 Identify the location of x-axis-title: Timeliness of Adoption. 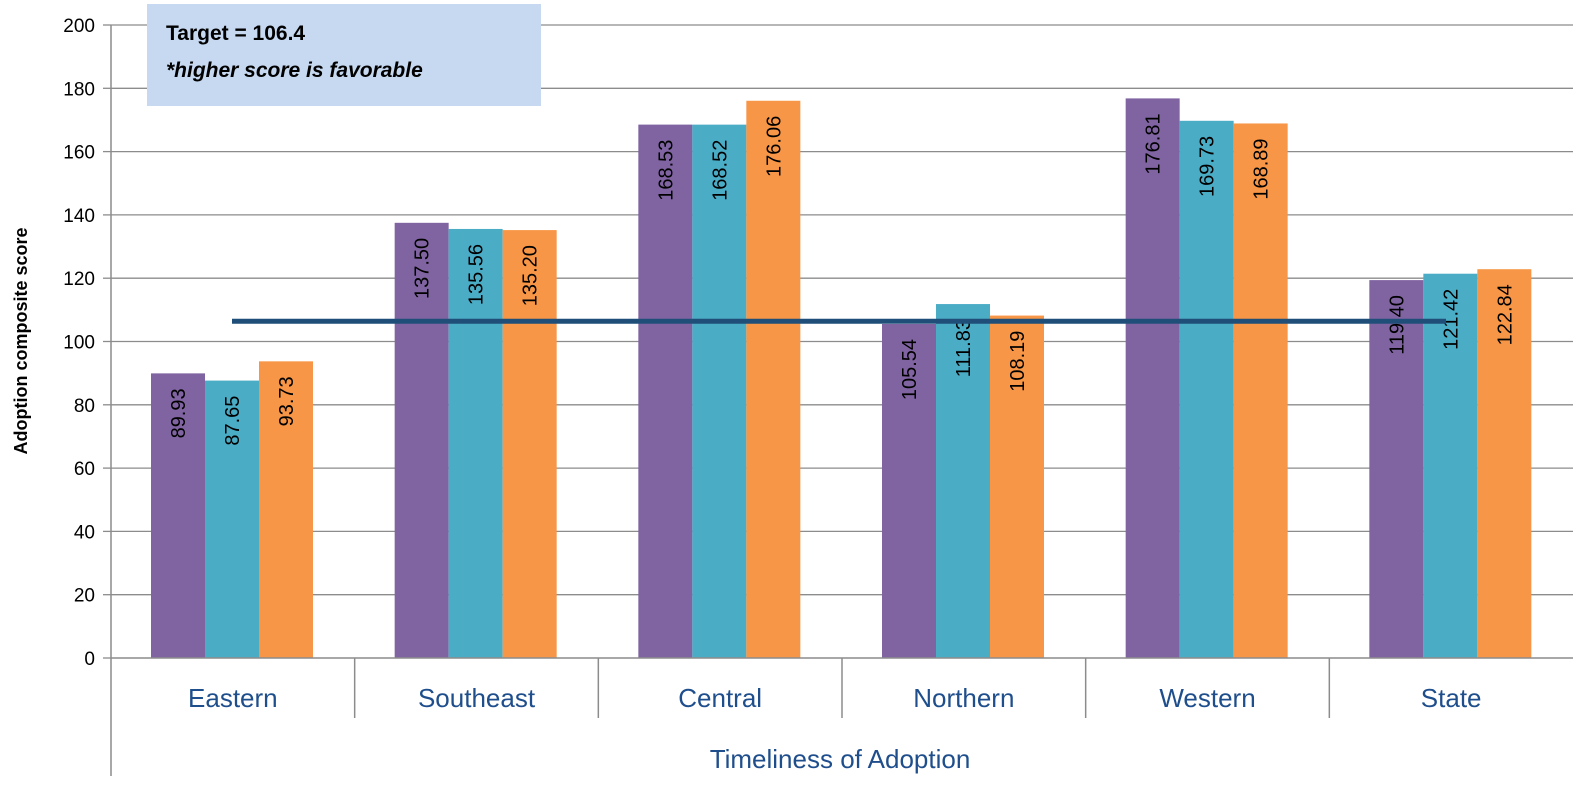
(840, 759).